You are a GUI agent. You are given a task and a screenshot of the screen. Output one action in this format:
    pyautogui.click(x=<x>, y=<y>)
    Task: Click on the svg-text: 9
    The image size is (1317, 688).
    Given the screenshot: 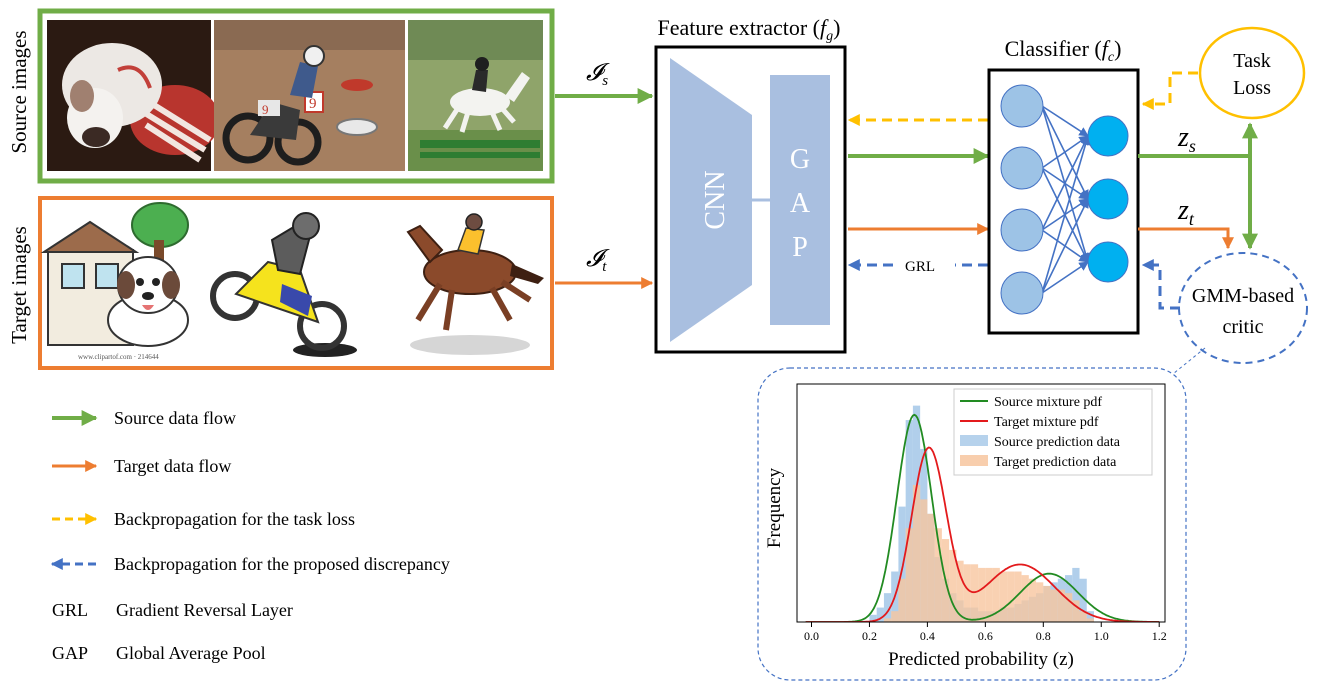 What is the action you would take?
    pyautogui.click(x=313, y=104)
    